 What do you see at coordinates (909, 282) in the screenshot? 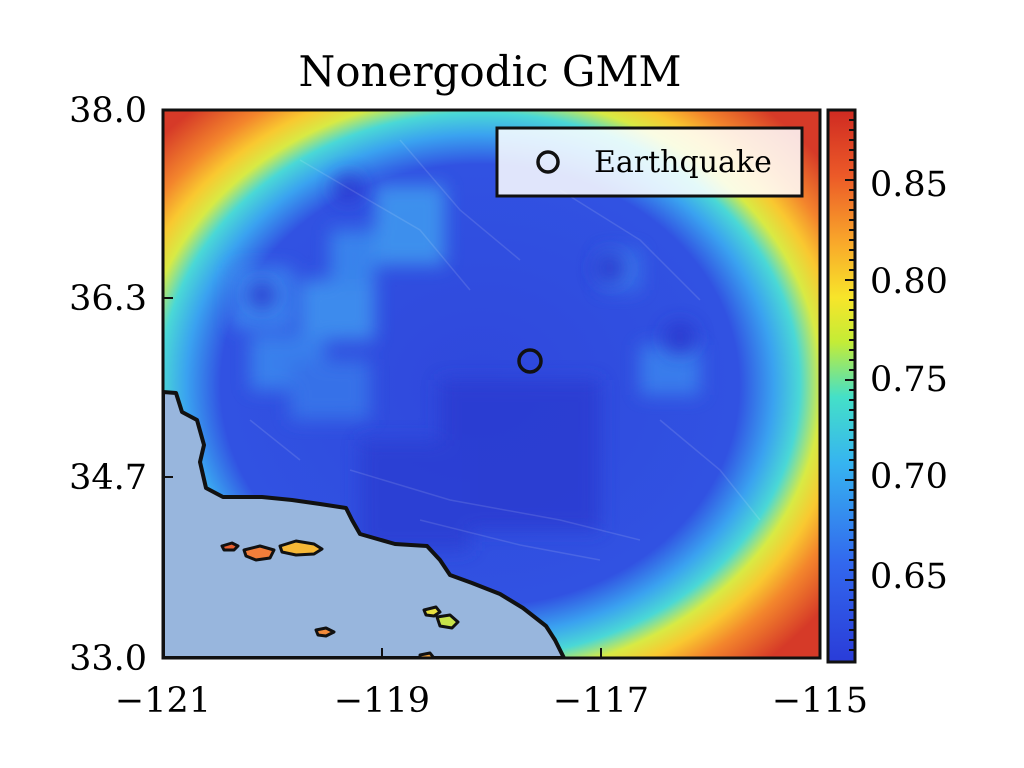
I see `colorbar-tick-label: 0.80` at bounding box center [909, 282].